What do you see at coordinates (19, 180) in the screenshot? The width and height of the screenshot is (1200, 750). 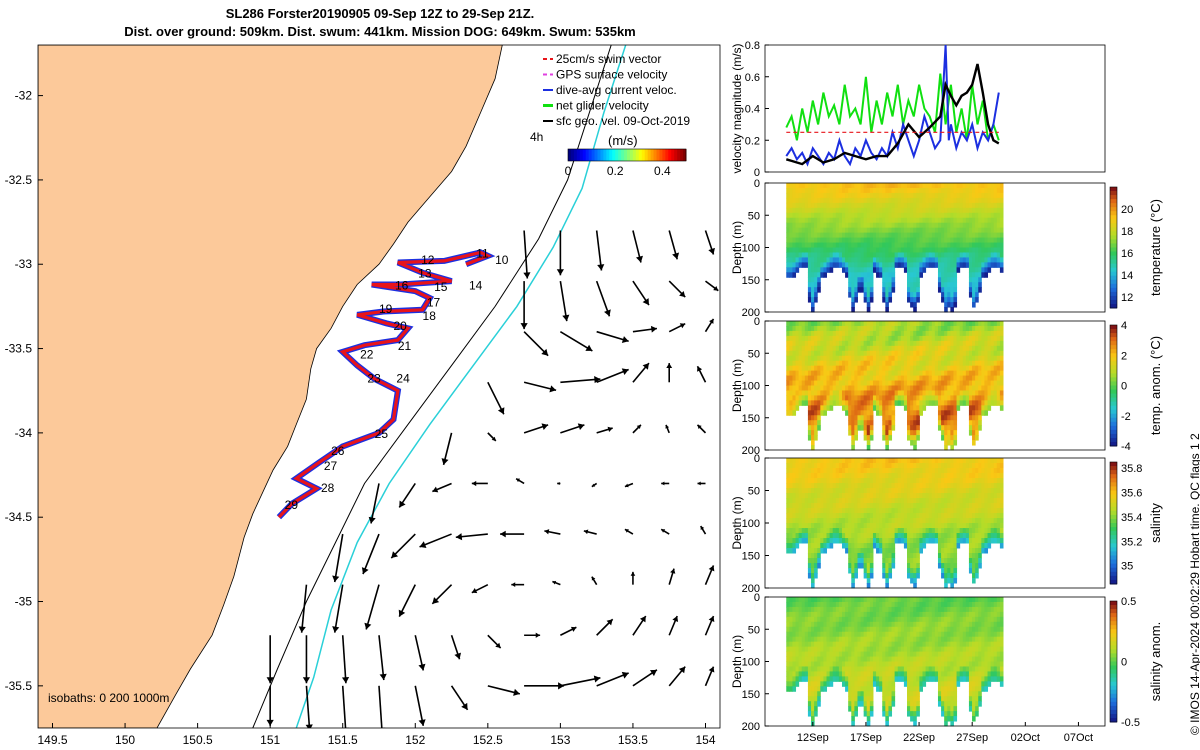 I see `map-y-tick-1: -32.5` at bounding box center [19, 180].